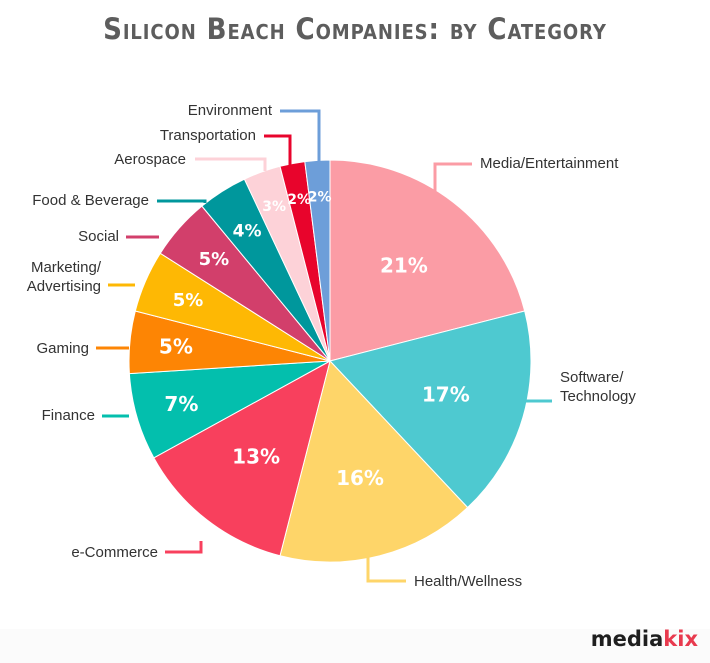  Describe the element at coordinates (62, 348) in the screenshot. I see `category-label: Gaming` at that location.